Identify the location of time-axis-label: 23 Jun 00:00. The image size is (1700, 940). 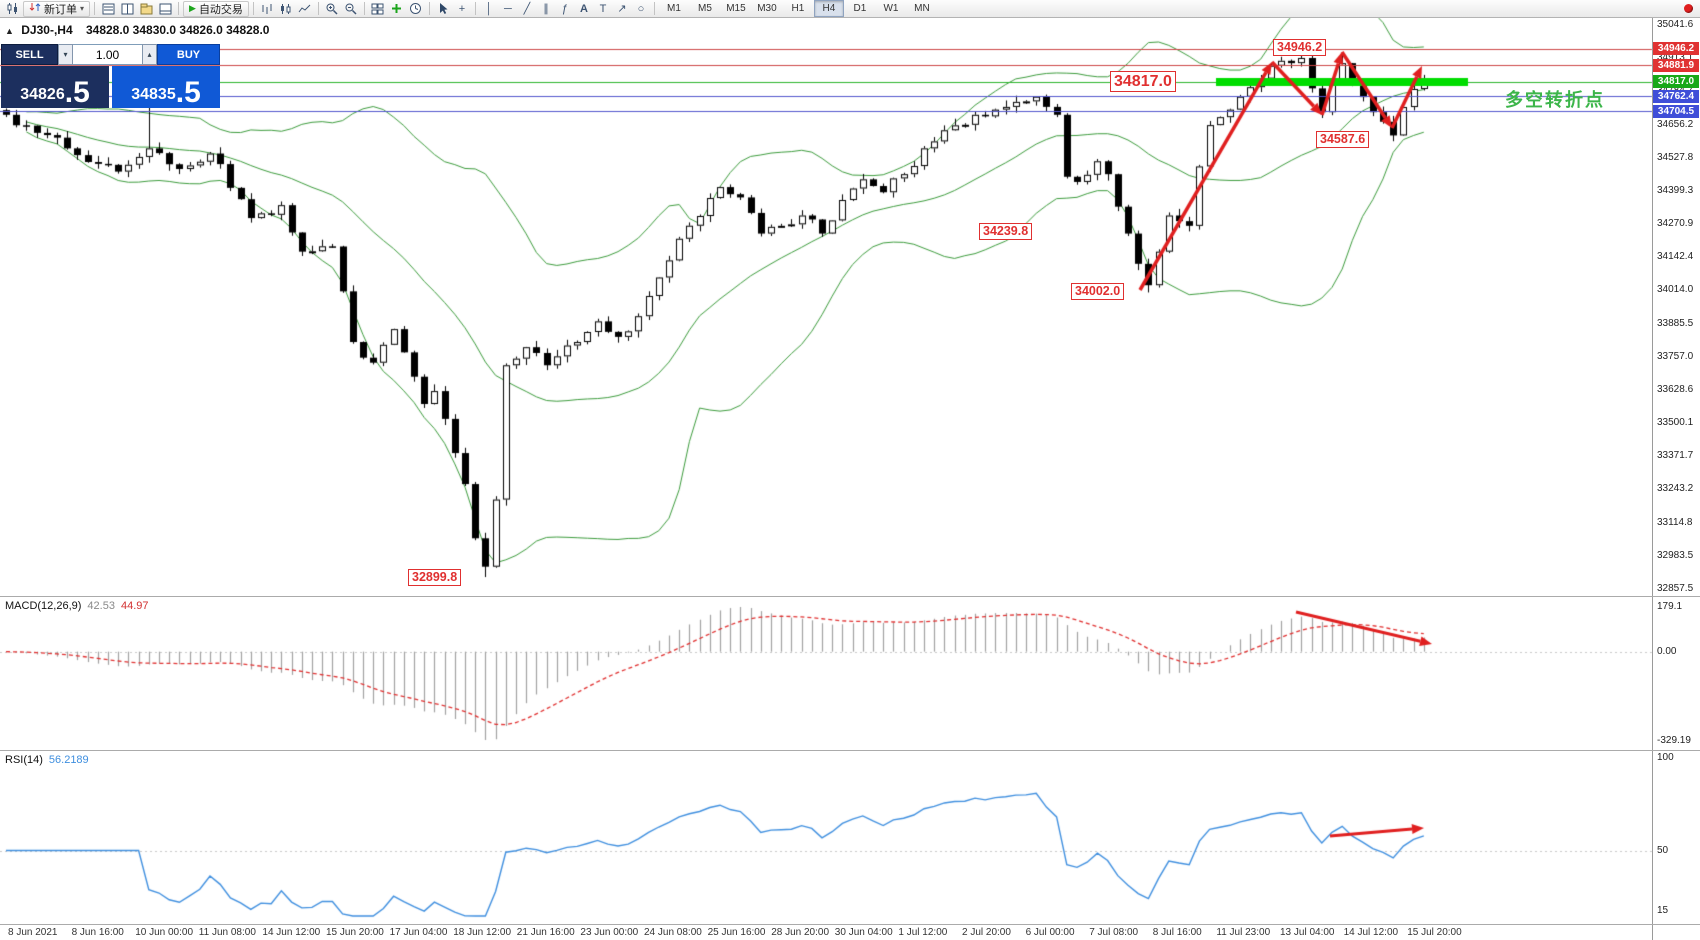
(609, 932).